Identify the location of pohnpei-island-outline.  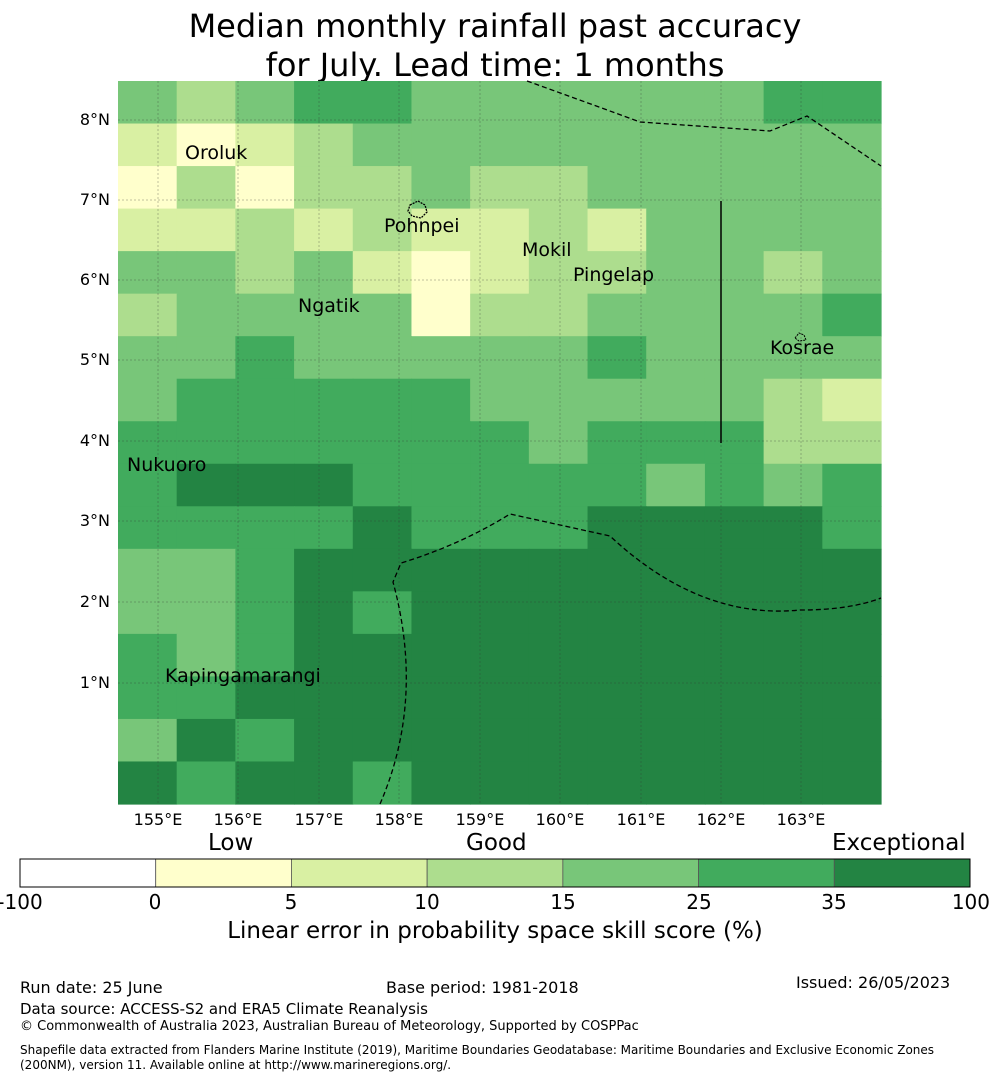
(417, 209).